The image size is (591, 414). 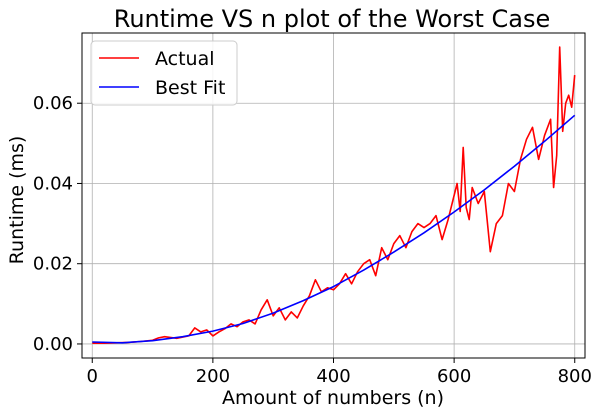 I want to click on legend-label-actual: Actual, so click(x=185, y=59).